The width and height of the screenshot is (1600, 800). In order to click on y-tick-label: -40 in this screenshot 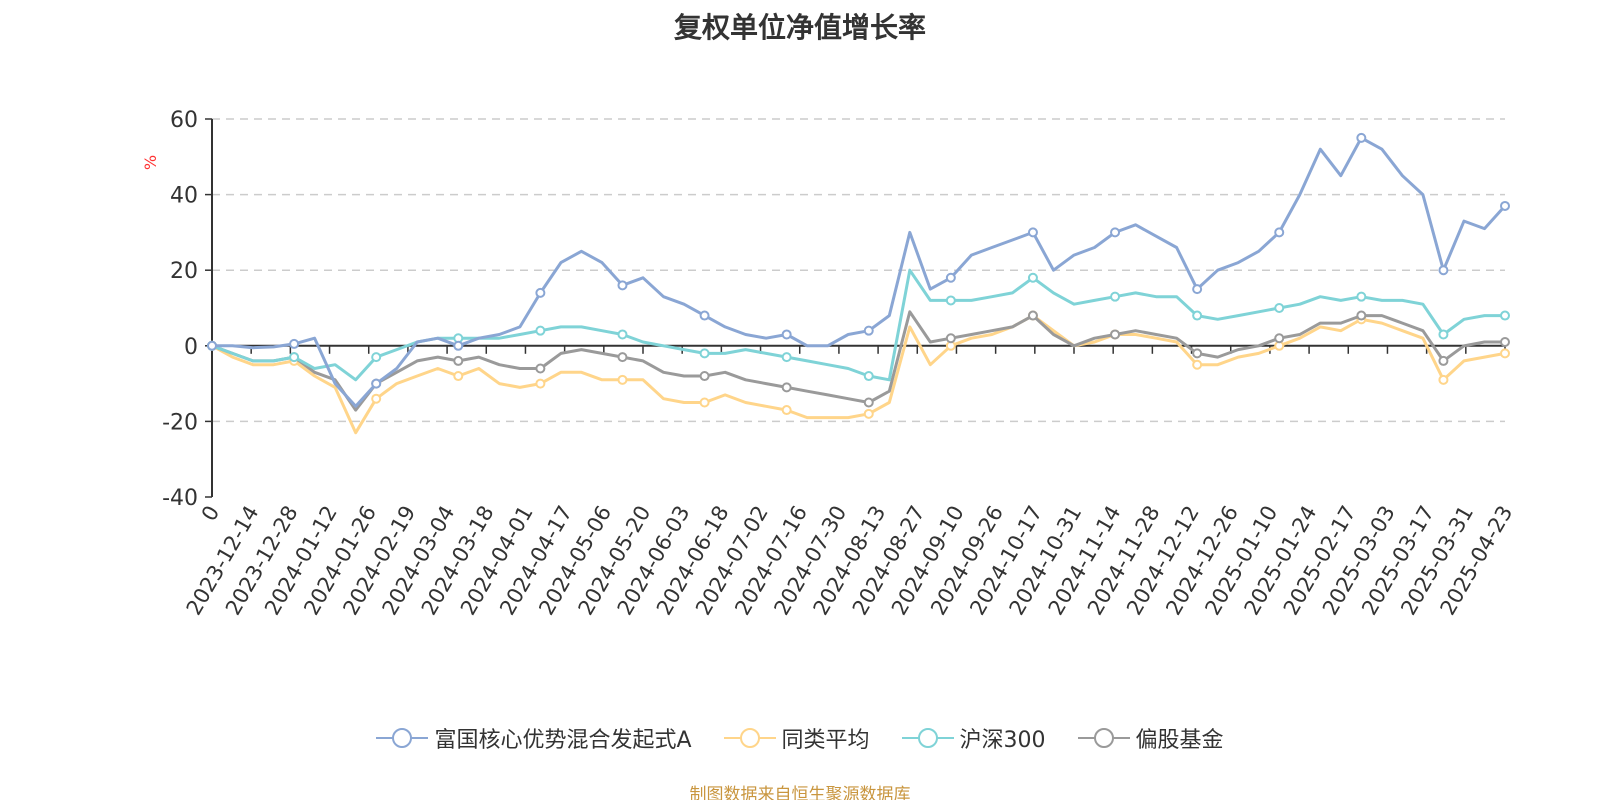, I will do `click(180, 498)`.